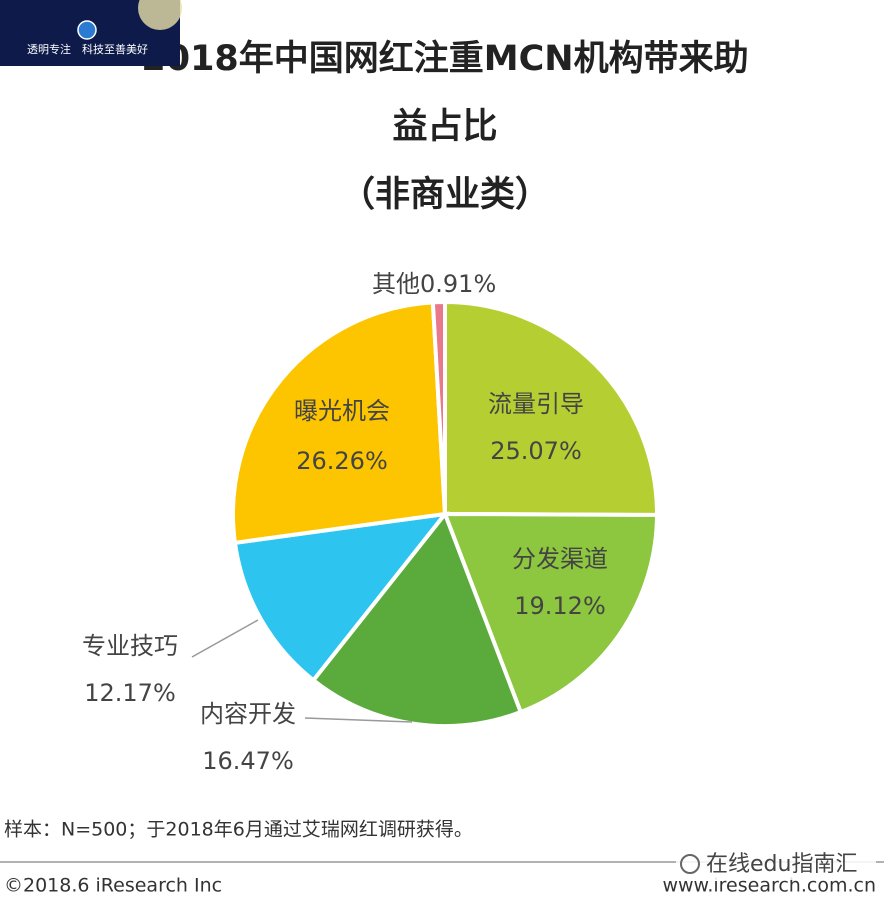 Image resolution: width=884 pixels, height=904 pixels. Describe the element at coordinates (536, 404) in the screenshot. I see `slice-label: 流量引导` at that location.